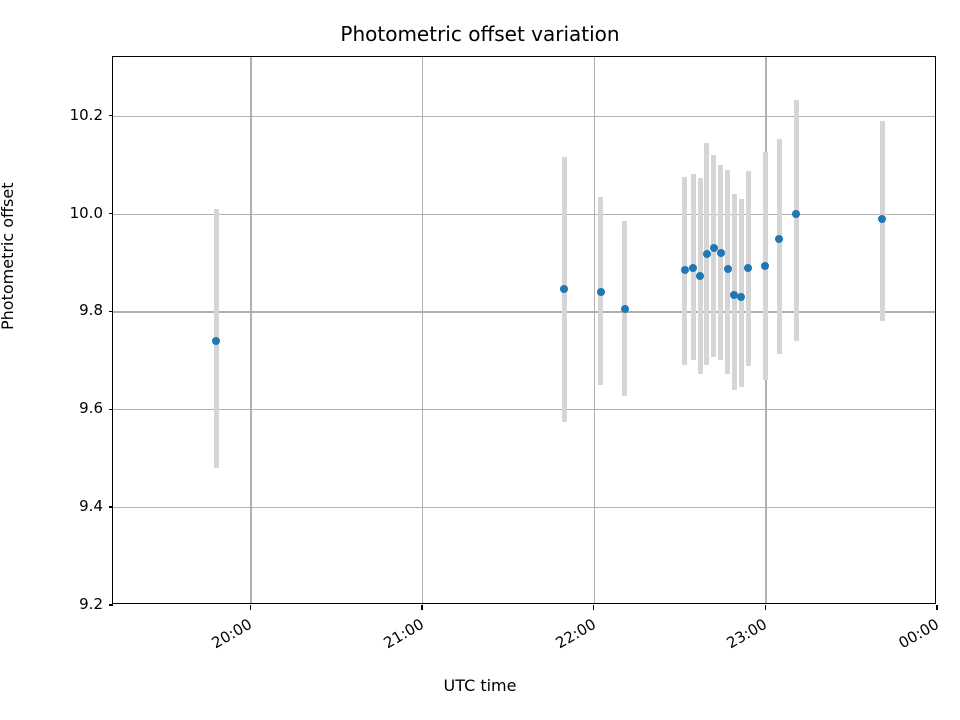 Image resolution: width=960 pixels, height=720 pixels. What do you see at coordinates (747, 634) in the screenshot?
I see `x-tick-label: 23:00` at bounding box center [747, 634].